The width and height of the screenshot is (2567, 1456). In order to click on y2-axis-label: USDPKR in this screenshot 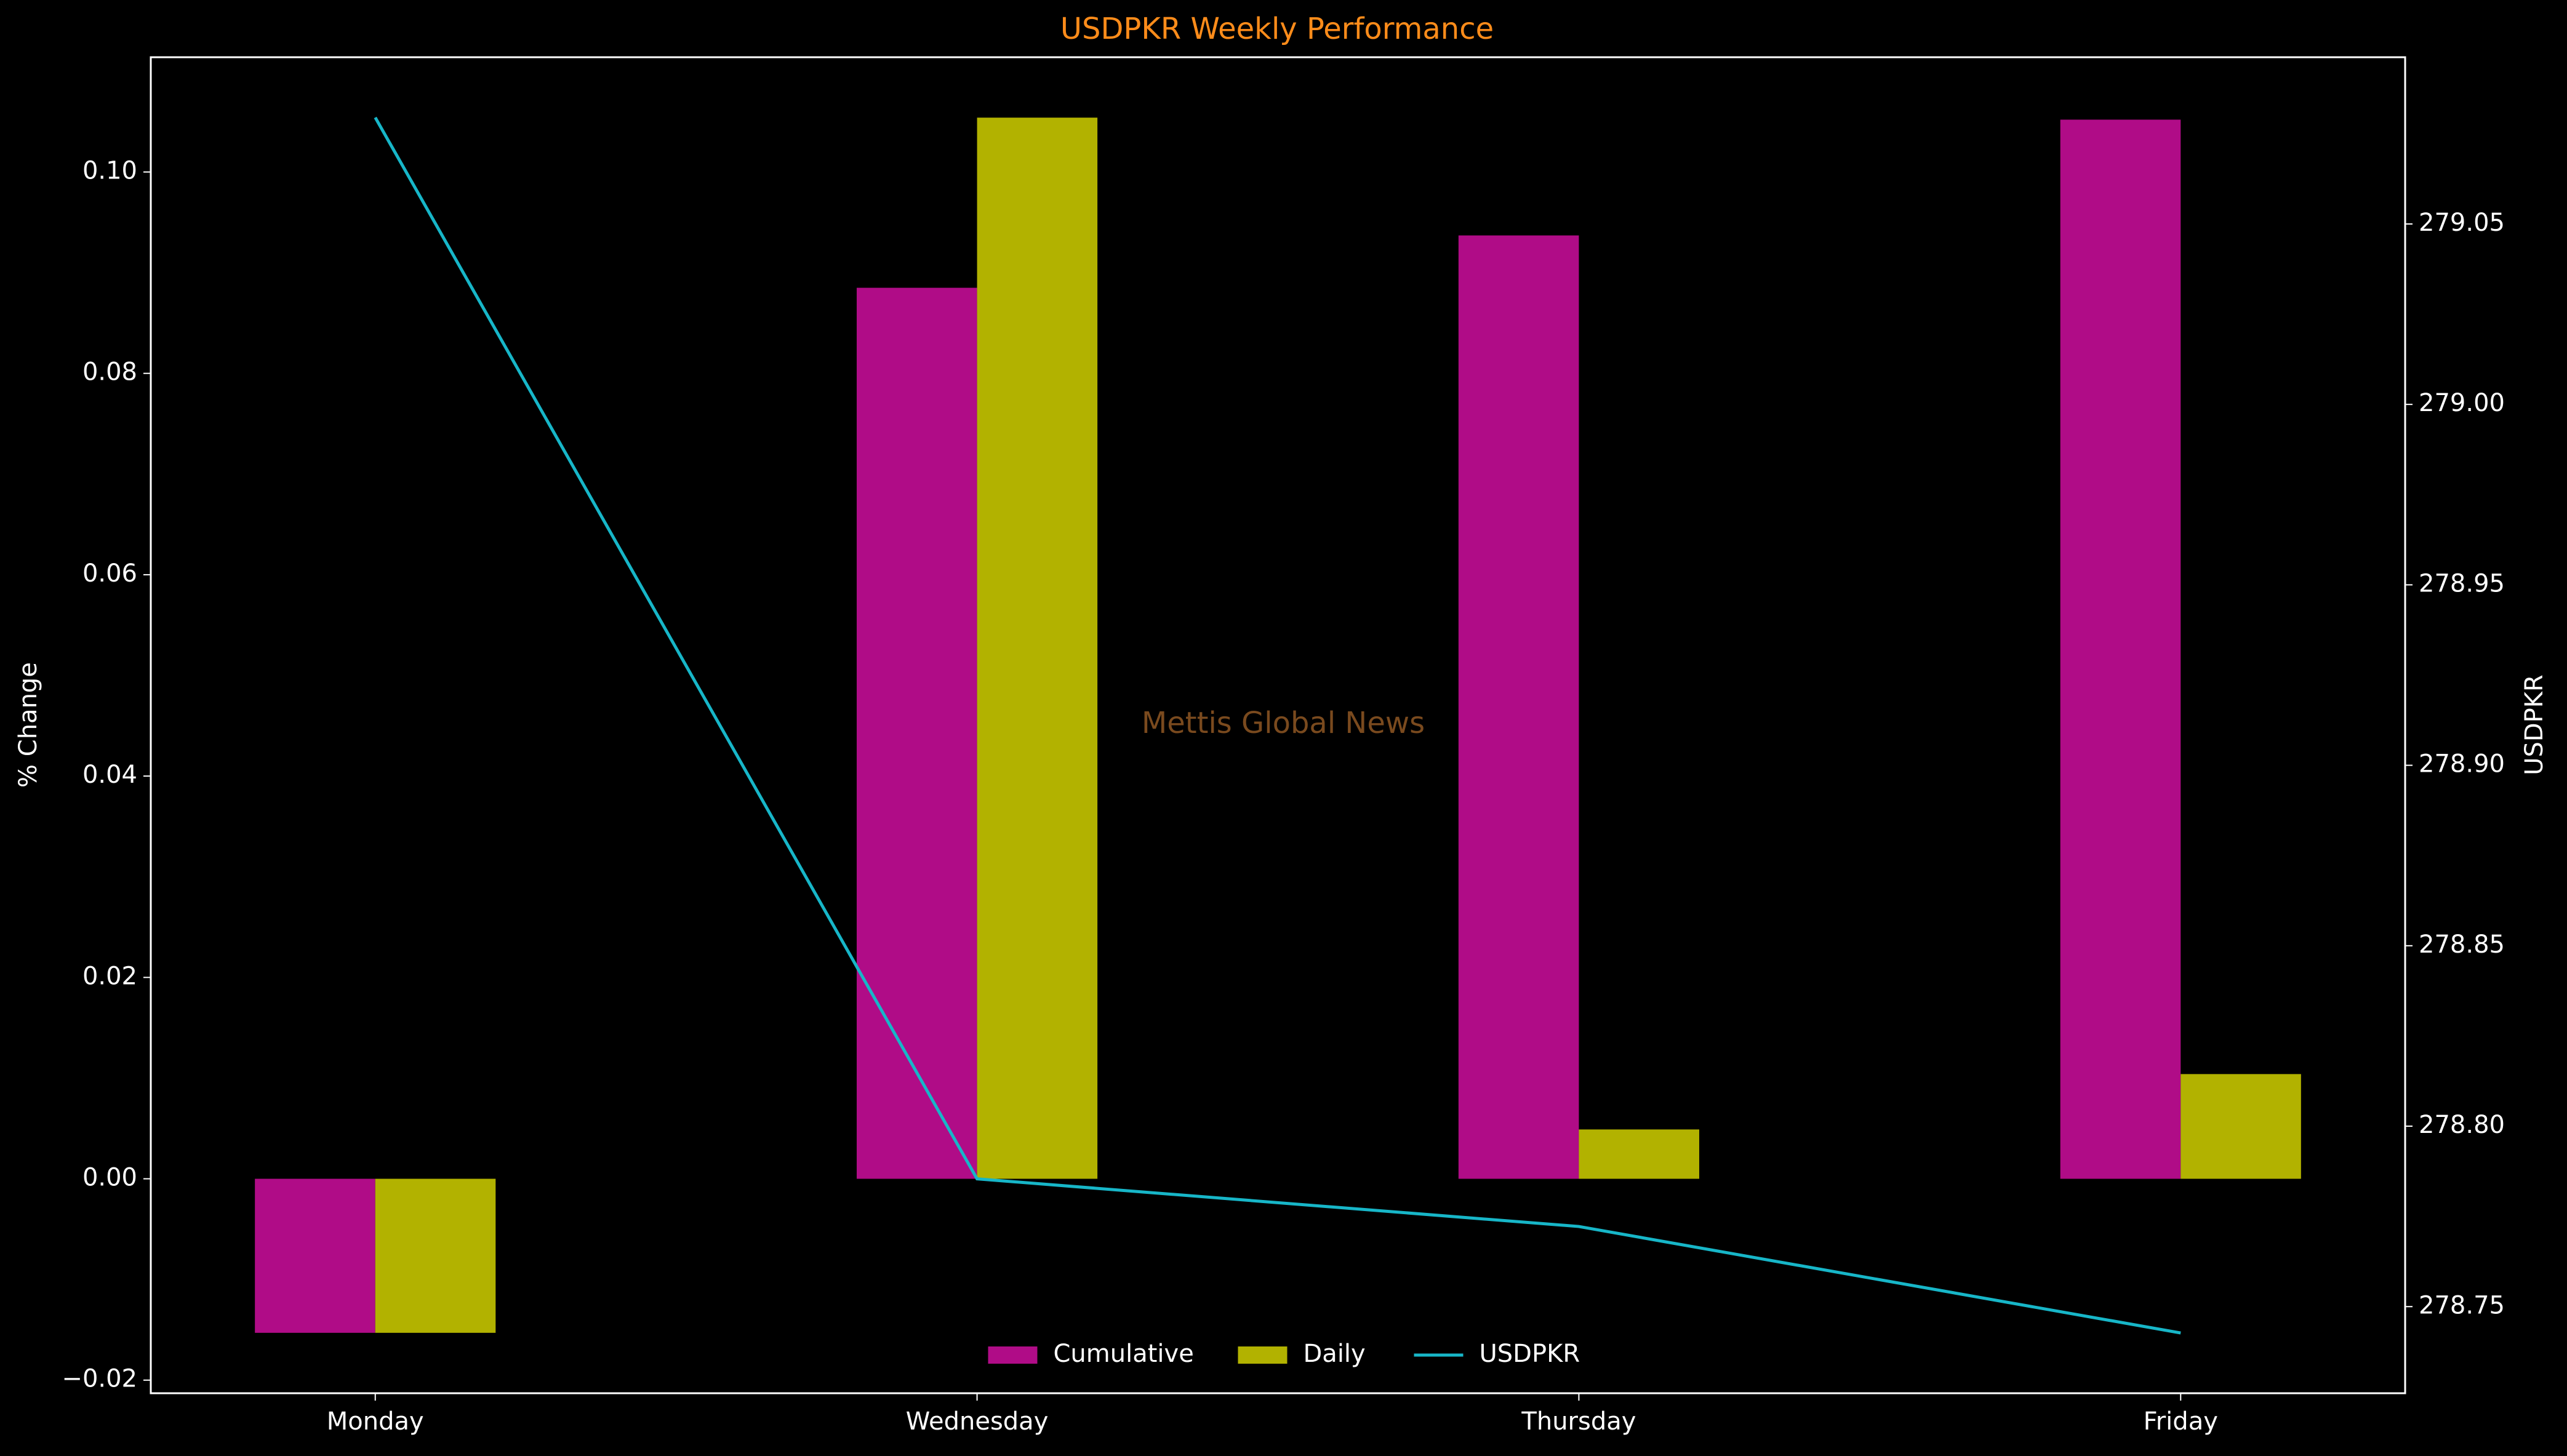, I will do `click(2534, 724)`.